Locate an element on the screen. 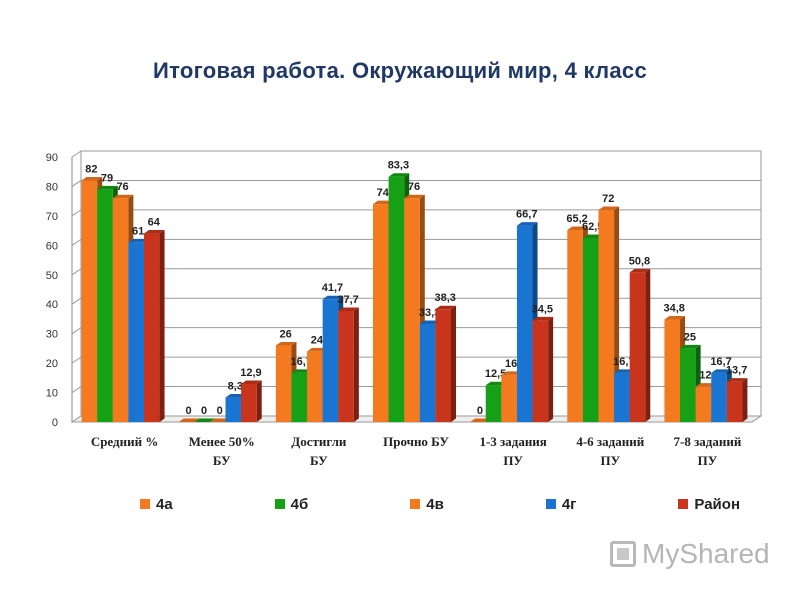 This screenshot has height=600, width=800. y-tick-label: 50 is located at coordinates (52, 276).